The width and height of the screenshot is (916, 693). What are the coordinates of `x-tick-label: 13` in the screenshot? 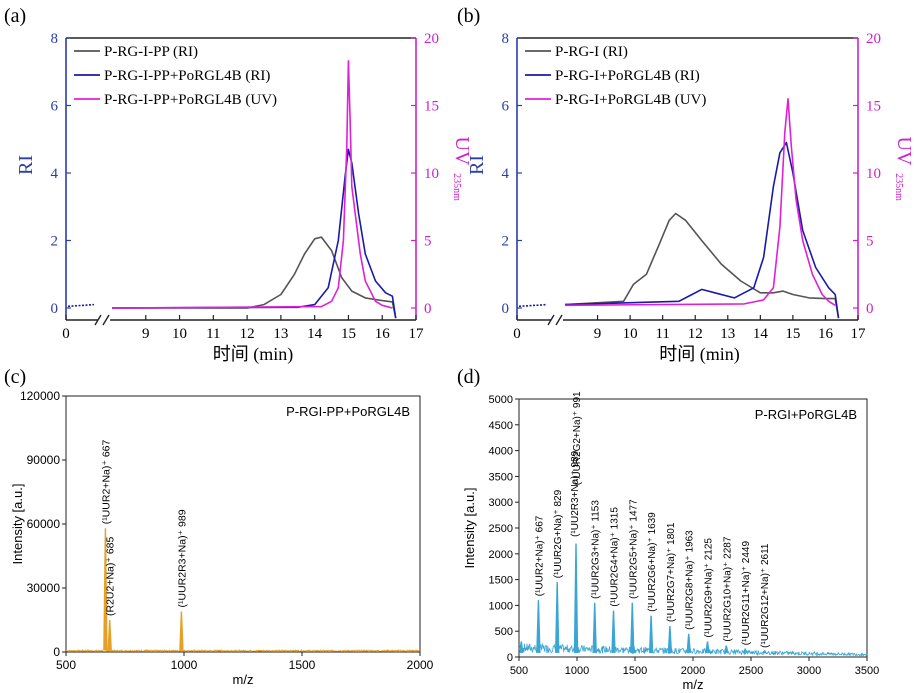 It's located at (280, 334).